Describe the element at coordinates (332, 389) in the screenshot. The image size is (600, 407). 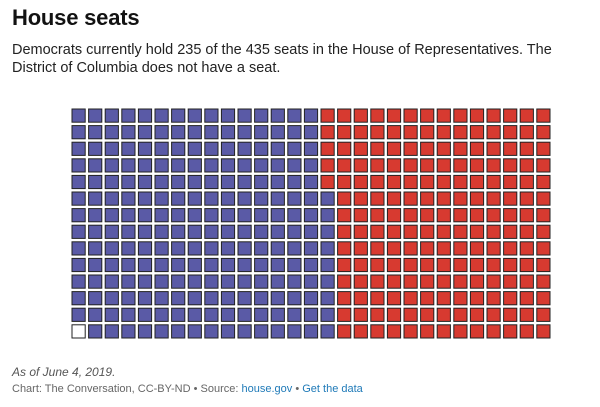
I see `get-data-link: Get the data` at that location.